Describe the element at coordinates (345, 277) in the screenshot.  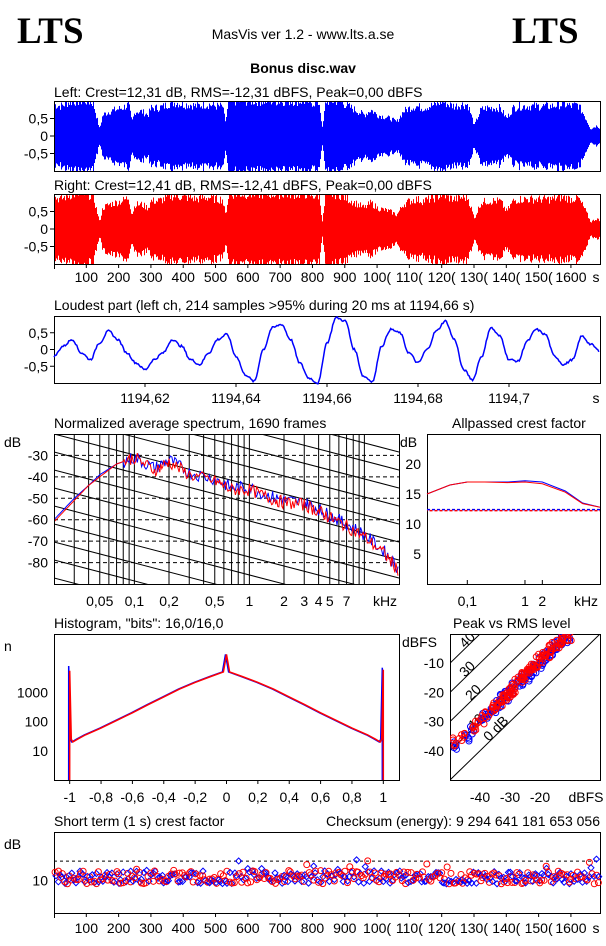
I see `x-tick-label: 900` at that location.